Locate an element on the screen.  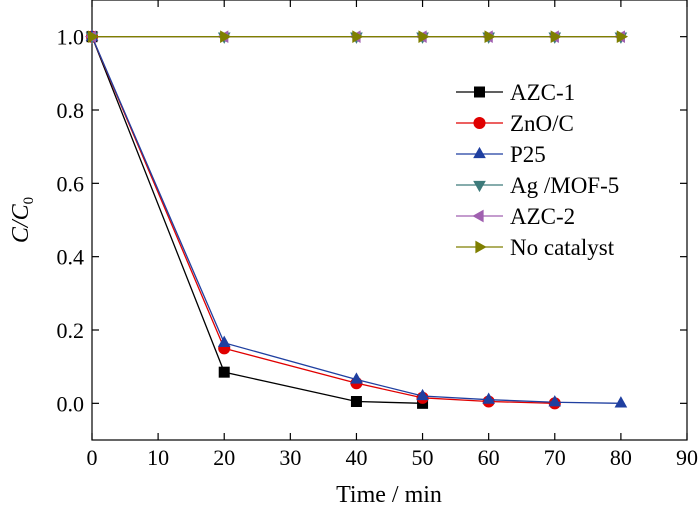
legend-item: No catalyst is located at coordinates (535, 247).